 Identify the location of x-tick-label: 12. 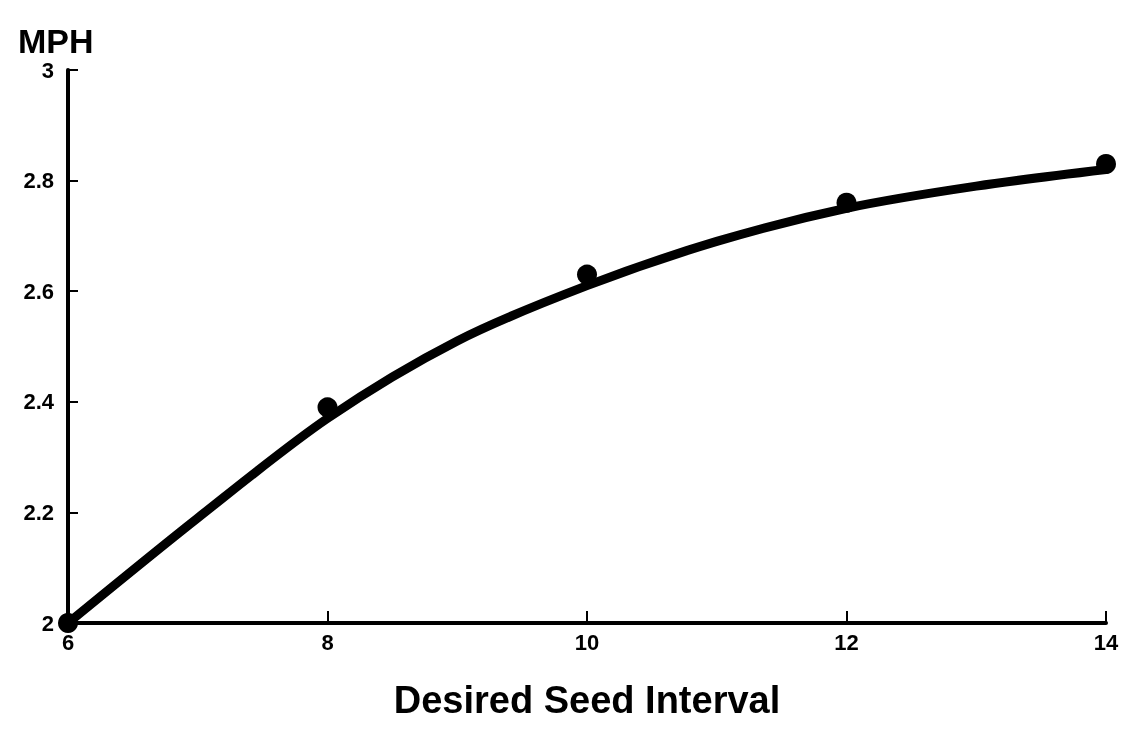
(846, 642).